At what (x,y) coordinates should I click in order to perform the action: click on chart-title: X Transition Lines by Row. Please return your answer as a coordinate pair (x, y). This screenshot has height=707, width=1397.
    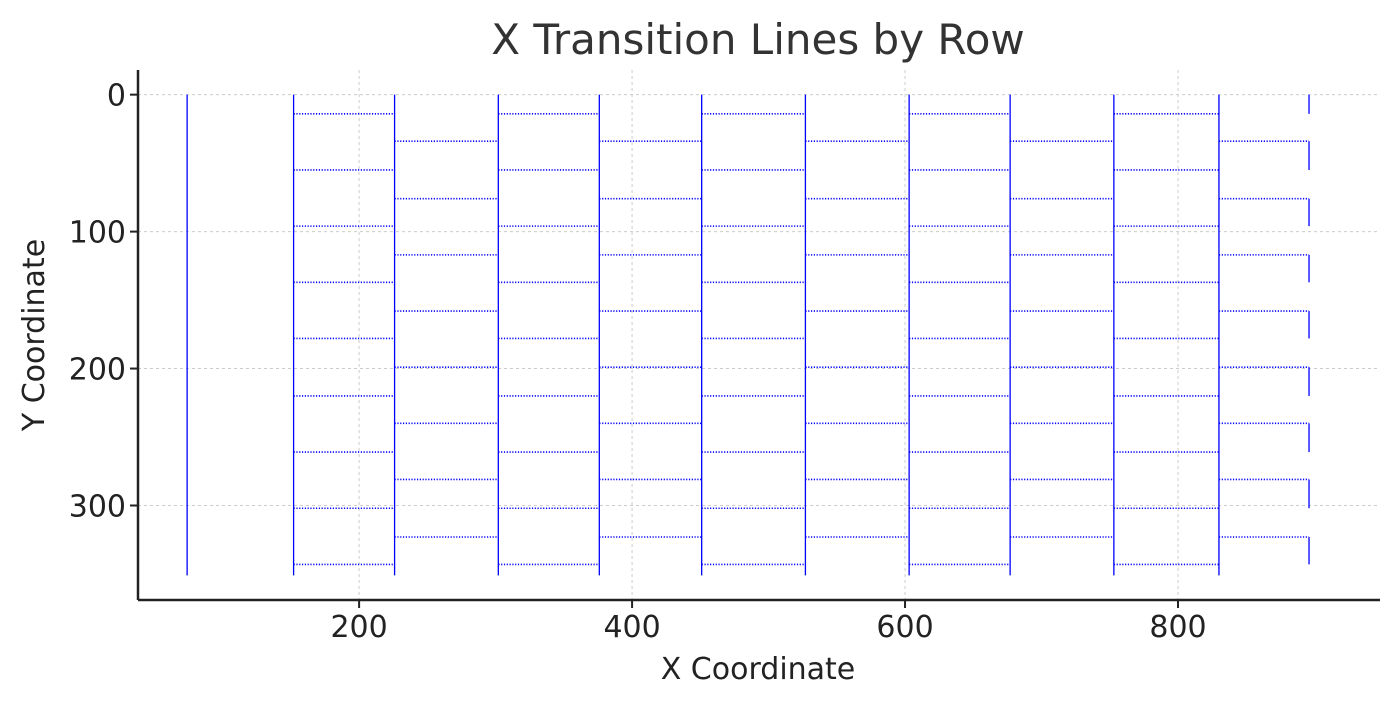
    Looking at the image, I should click on (758, 39).